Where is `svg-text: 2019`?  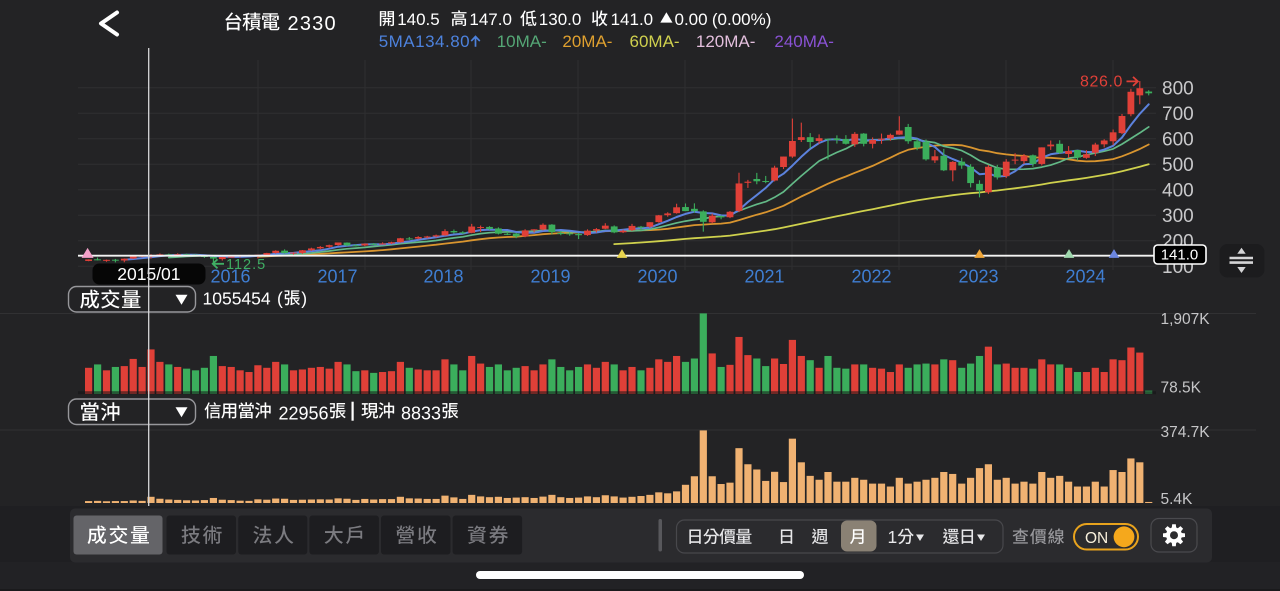
svg-text: 2019 is located at coordinates (550, 277).